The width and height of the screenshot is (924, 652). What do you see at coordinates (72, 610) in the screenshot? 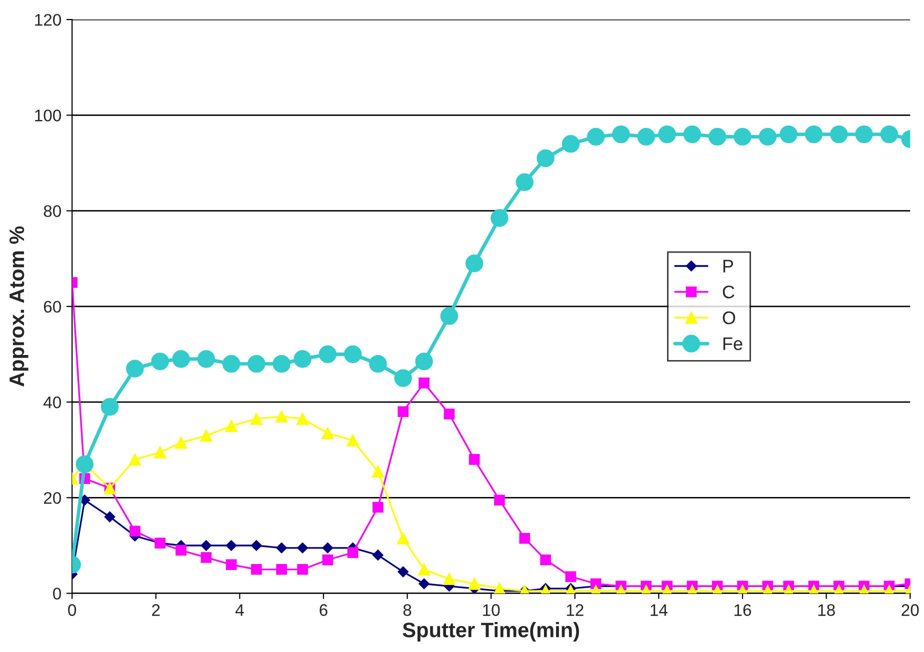
I see `x-tick-label: 0` at bounding box center [72, 610].